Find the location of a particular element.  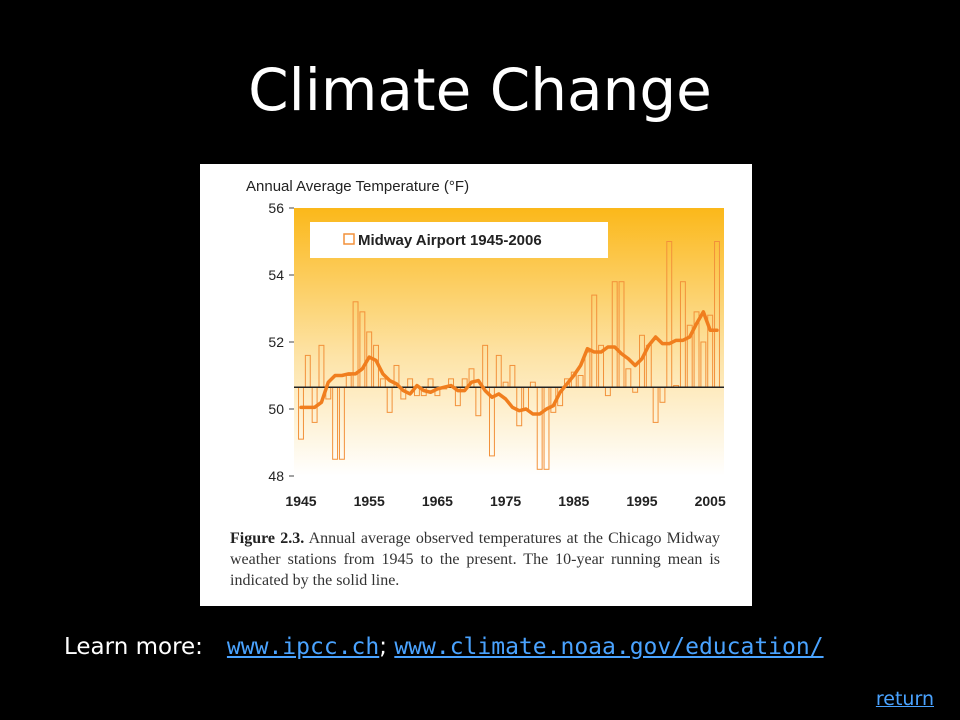

y-tick-label: 50 is located at coordinates (276, 409).